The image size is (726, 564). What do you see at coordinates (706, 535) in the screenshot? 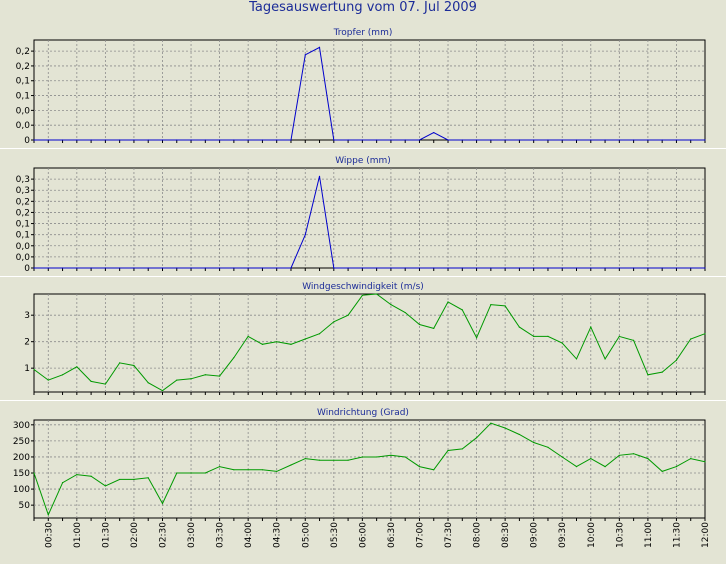
I see `x-tick-label: 12:00` at bounding box center [706, 535].